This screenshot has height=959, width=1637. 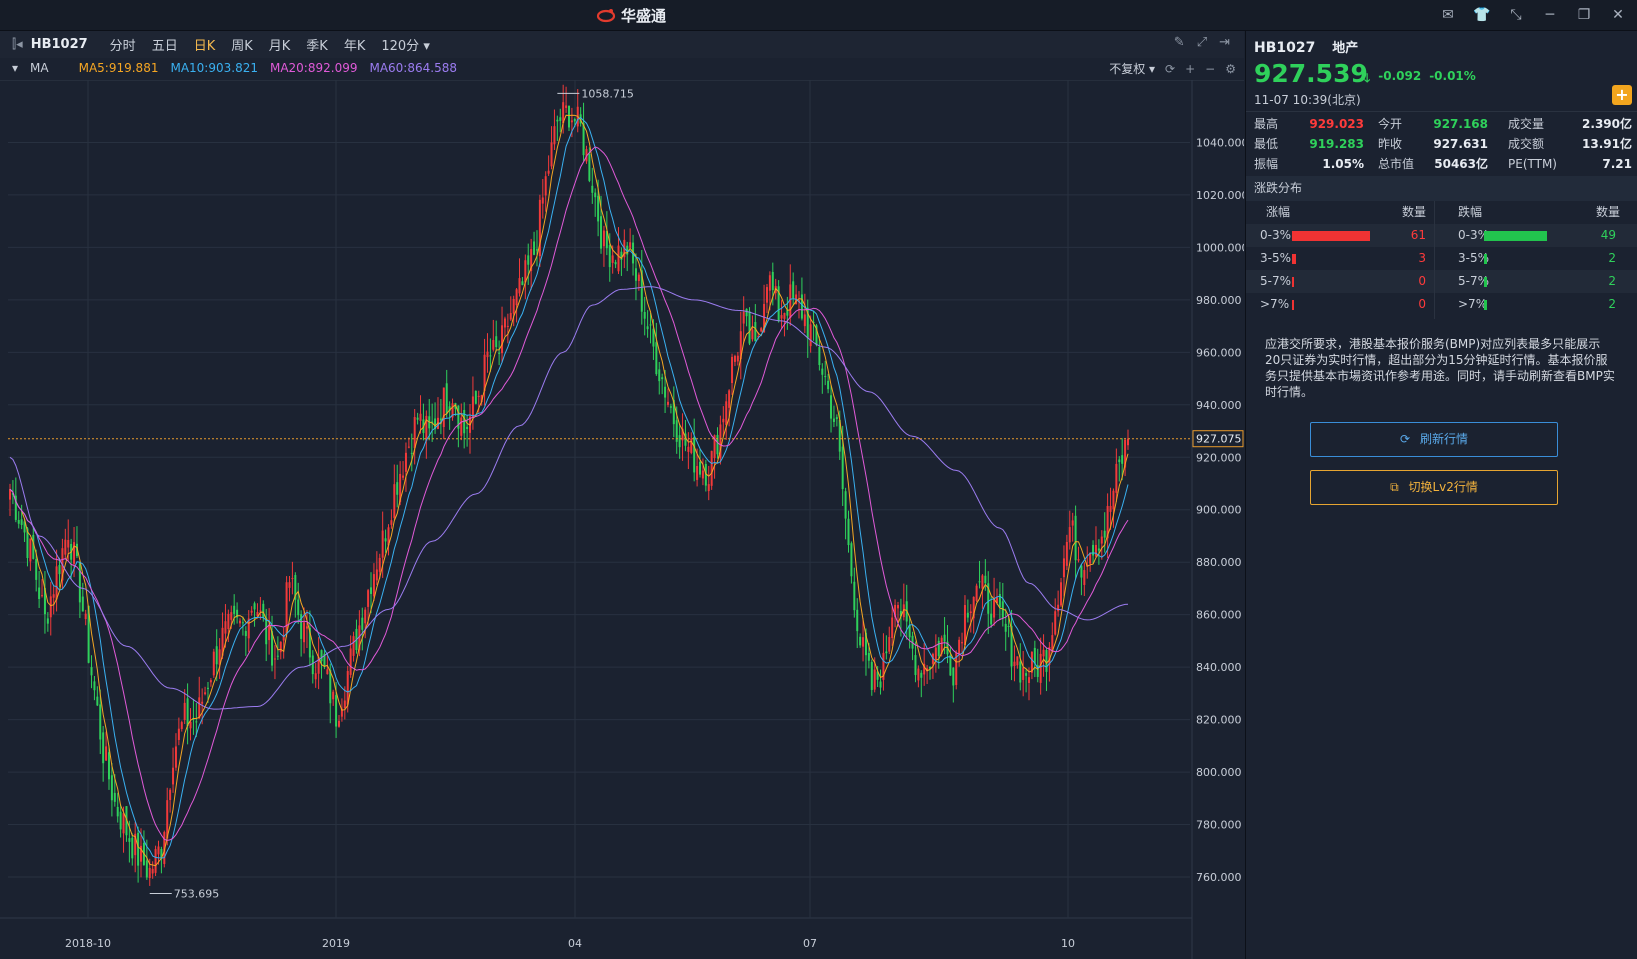 I want to click on settings-icon: ⚙, so click(x=1230, y=68).